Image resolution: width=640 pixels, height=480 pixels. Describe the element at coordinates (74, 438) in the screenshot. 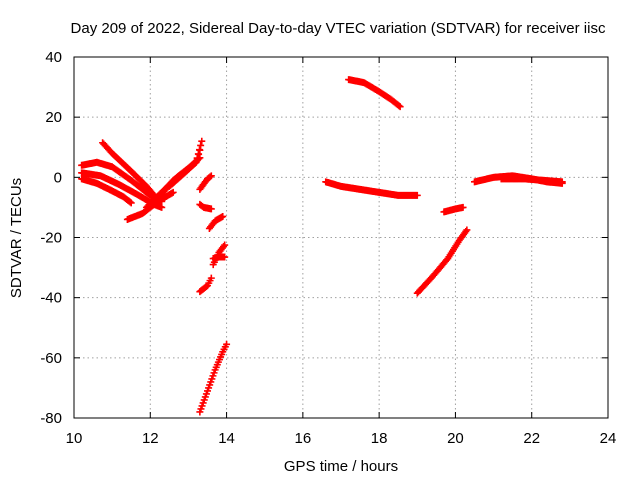

I see `x-tick-label: 10` at that location.